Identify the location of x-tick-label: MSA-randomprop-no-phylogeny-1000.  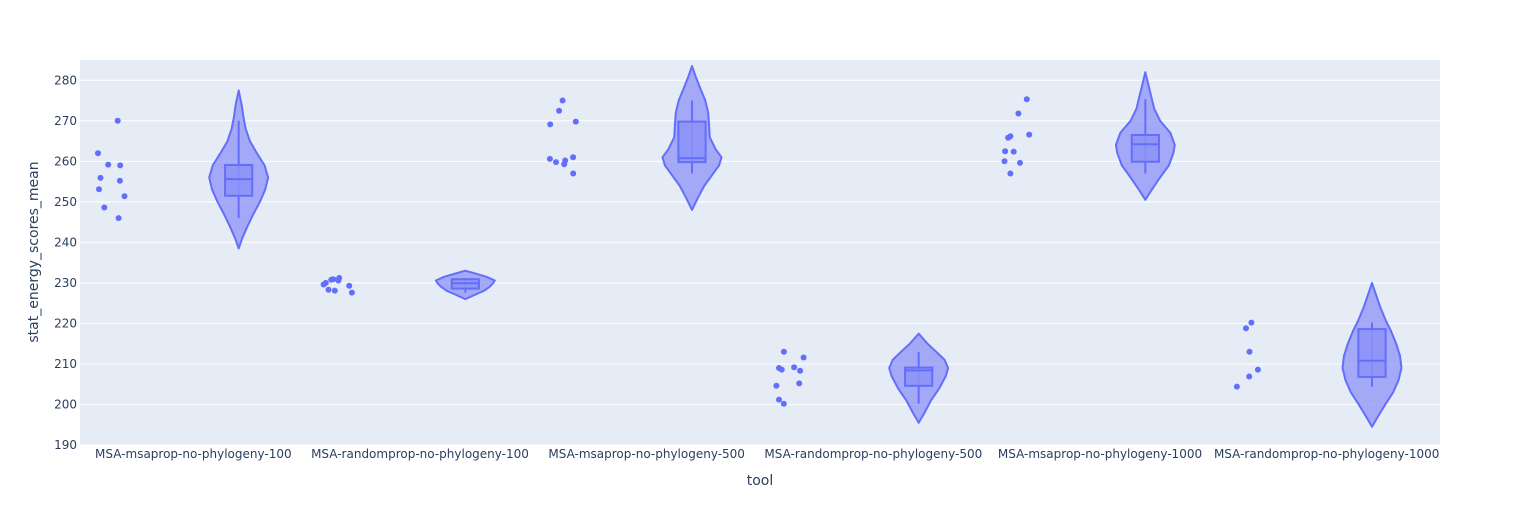
(1326, 454).